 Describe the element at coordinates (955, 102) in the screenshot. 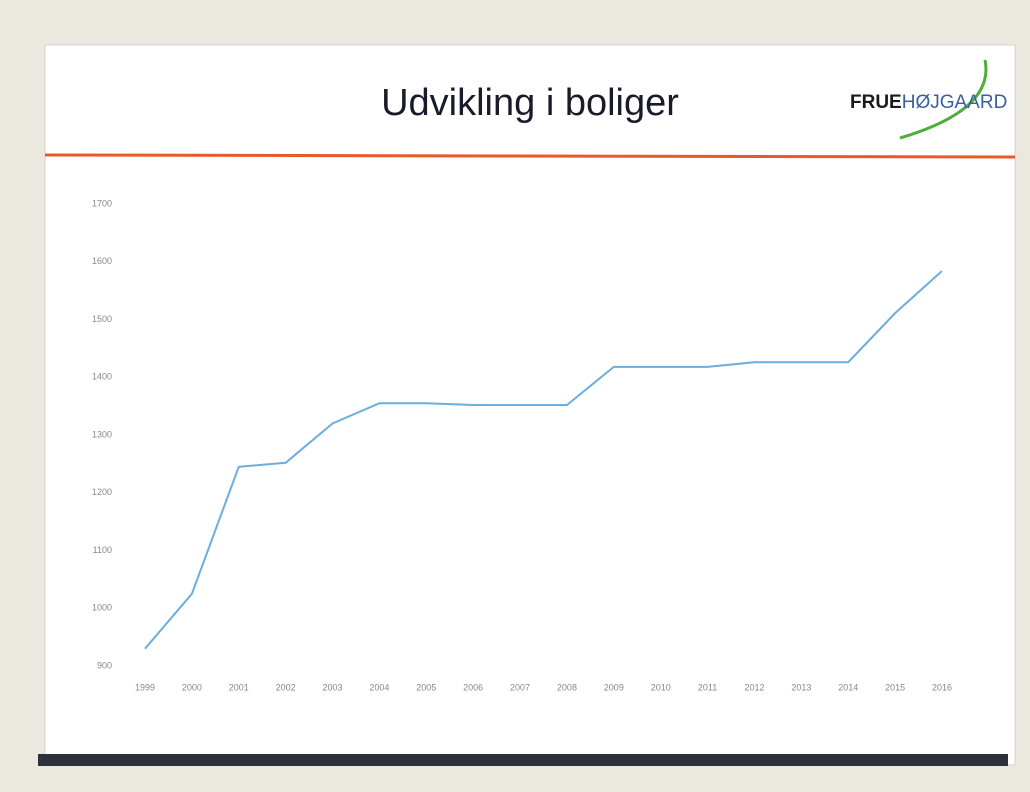

I see `logo-part: HØJGAARD` at that location.